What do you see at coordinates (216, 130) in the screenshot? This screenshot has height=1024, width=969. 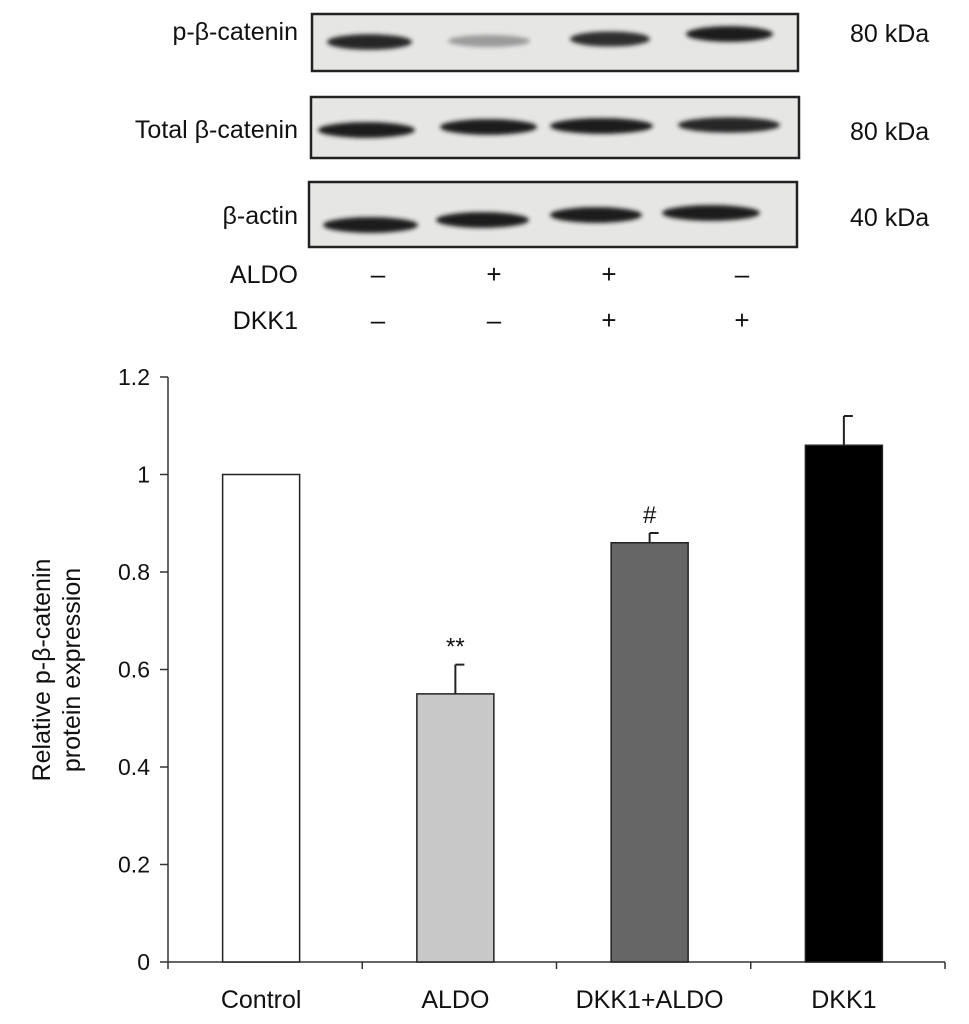 I see `blot-row-label: Total β-catenin` at bounding box center [216, 130].